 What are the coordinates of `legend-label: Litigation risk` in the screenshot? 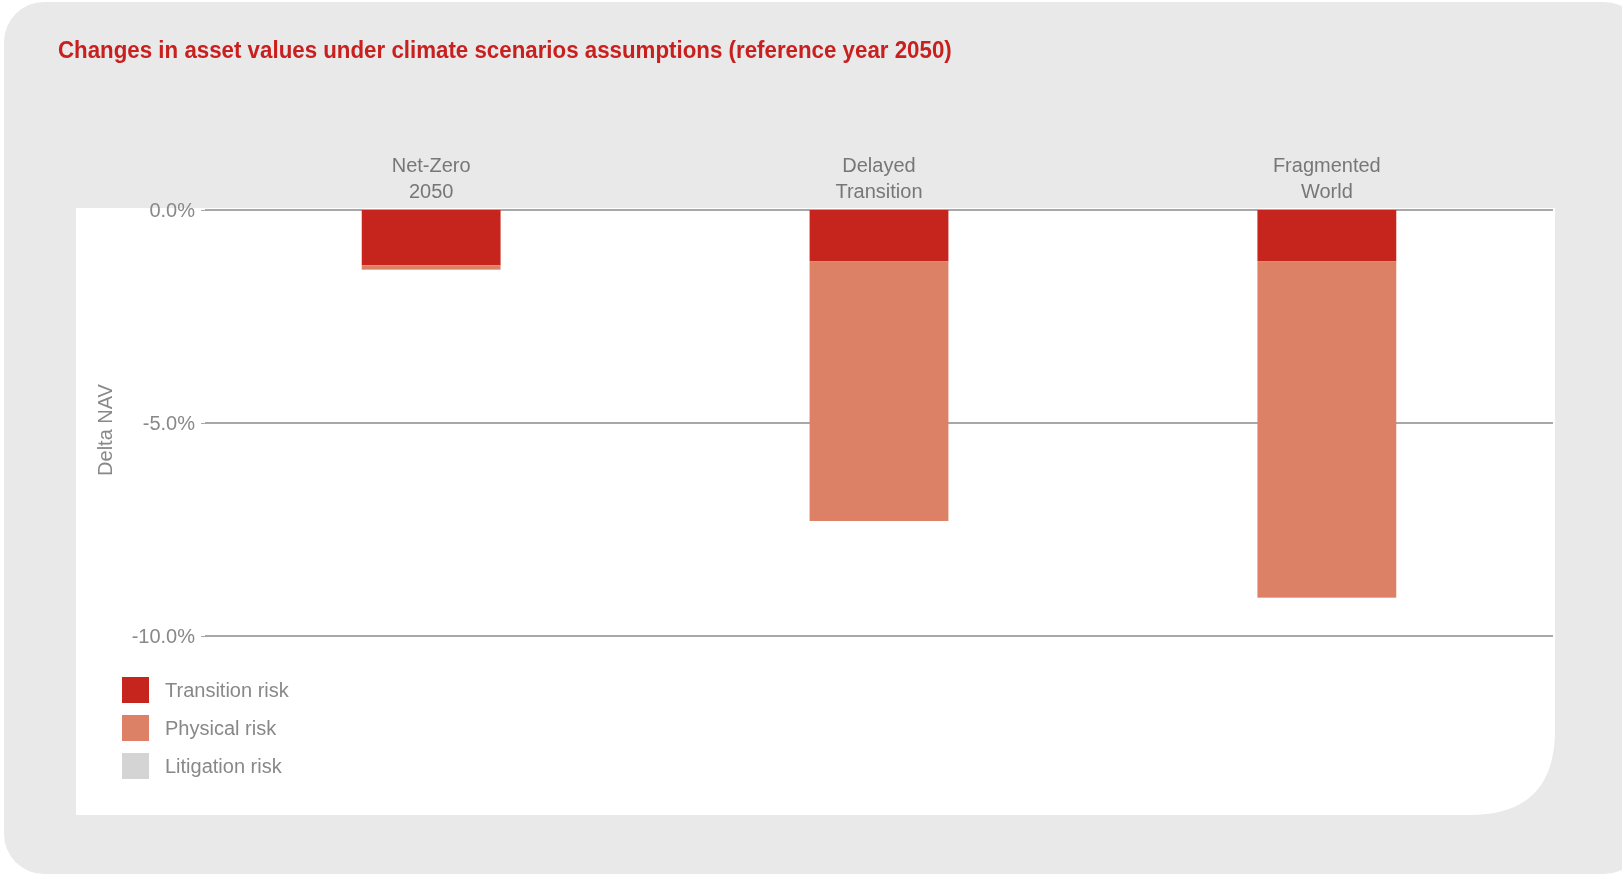 It's located at (224, 766).